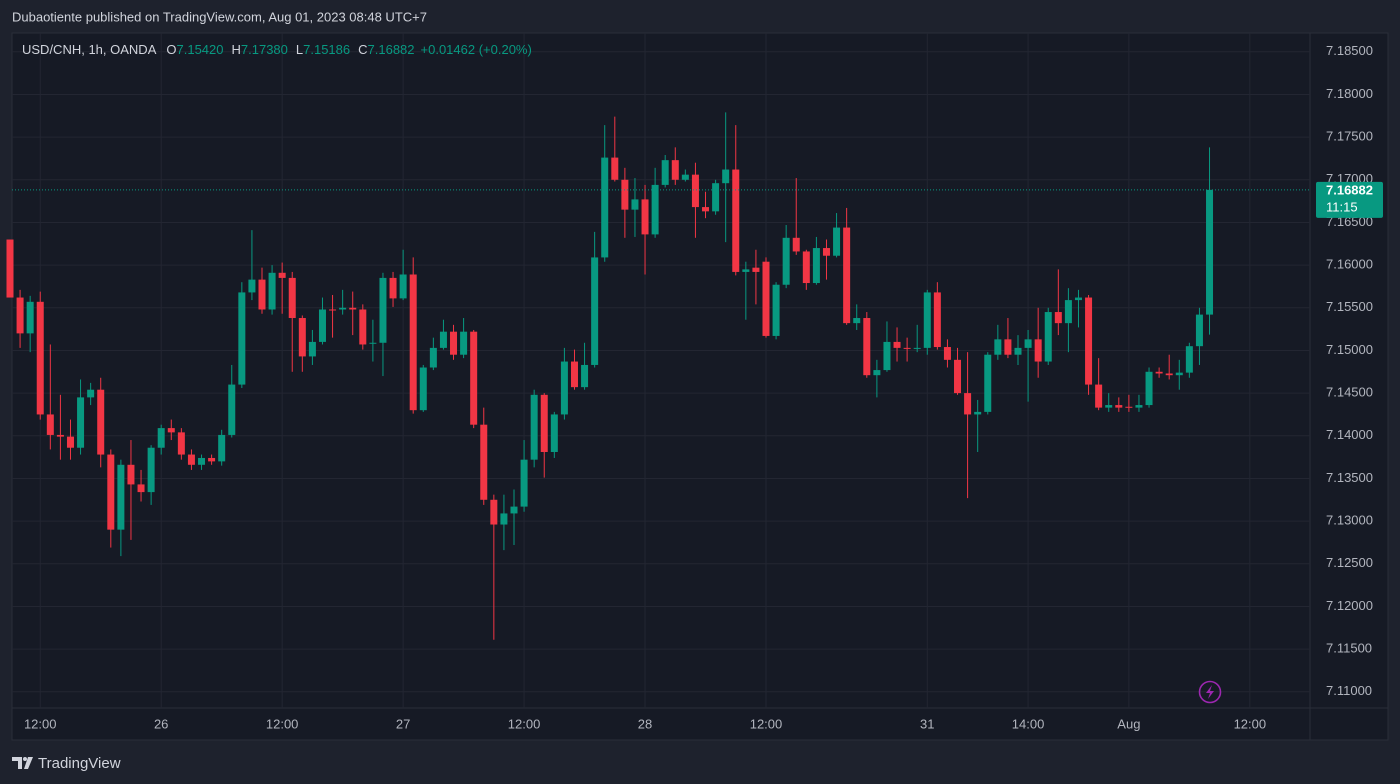  What do you see at coordinates (1349, 264) in the screenshot?
I see `y-tick-label: 7.16000` at bounding box center [1349, 264].